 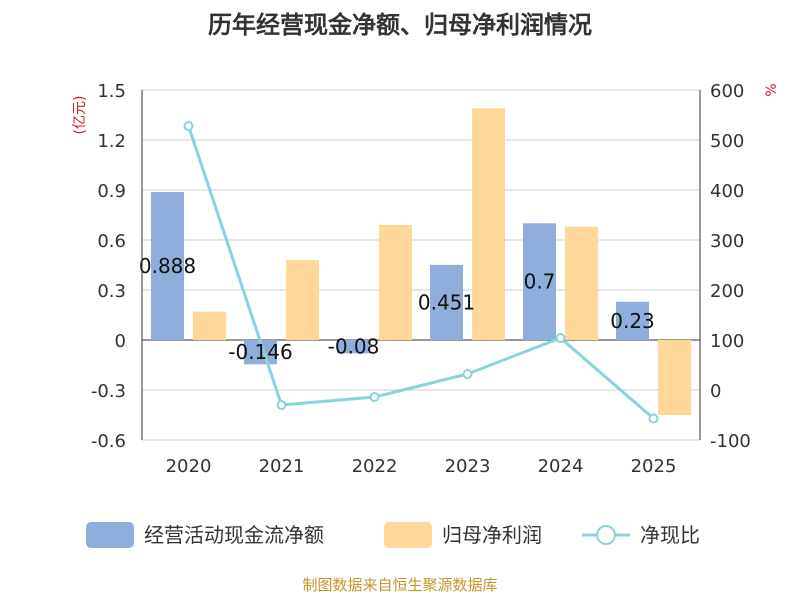 What do you see at coordinates (730, 266) in the screenshot?
I see `right-axis-ticks: 600 500 400 300 200 100 0 -100` at bounding box center [730, 266].